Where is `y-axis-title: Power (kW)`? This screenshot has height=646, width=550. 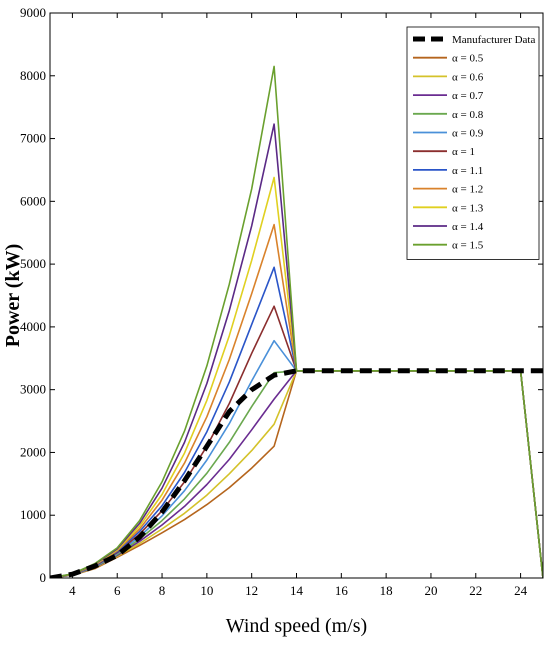 y-axis-title: Power (kW) is located at coordinates (13, 296).